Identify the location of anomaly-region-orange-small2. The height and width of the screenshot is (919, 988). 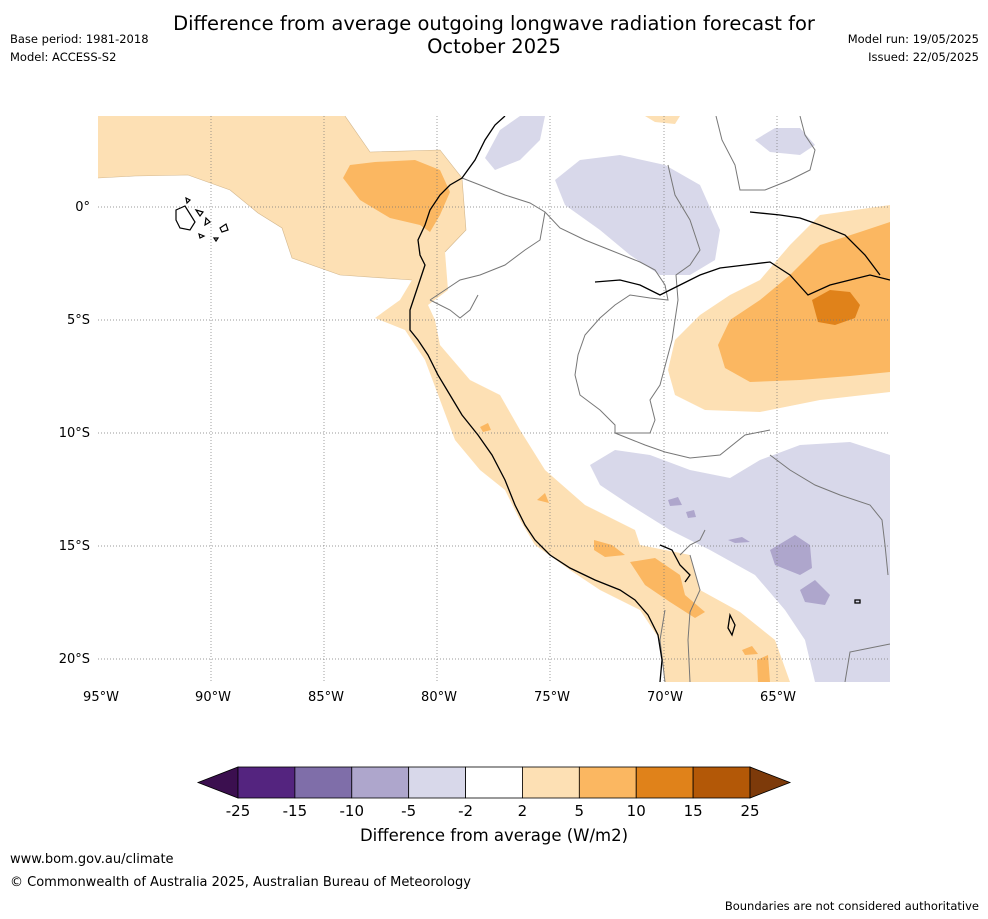
(543, 498).